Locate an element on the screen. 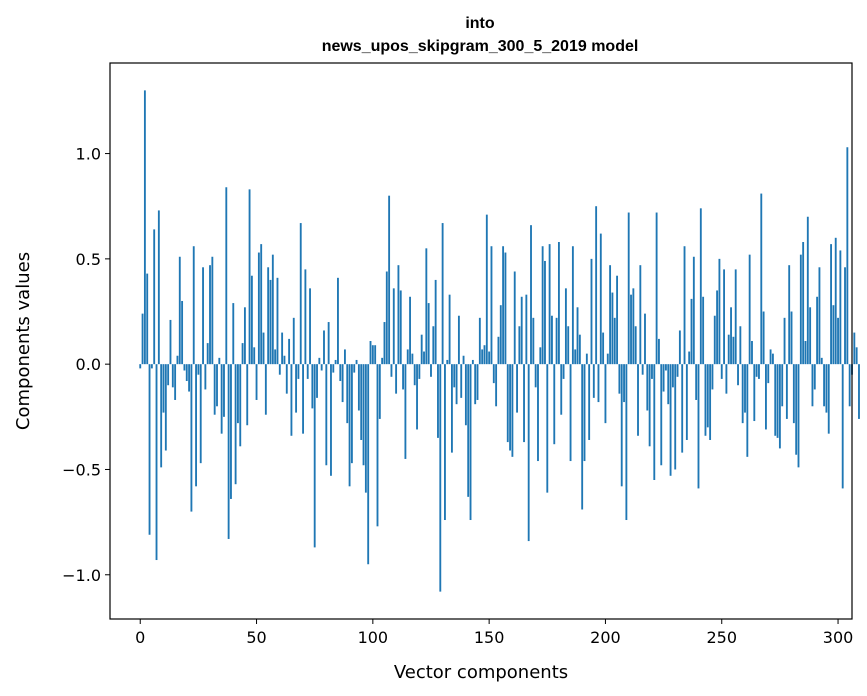 The width and height of the screenshot is (867, 696). y-tick-label: 1.0 is located at coordinates (88, 154).